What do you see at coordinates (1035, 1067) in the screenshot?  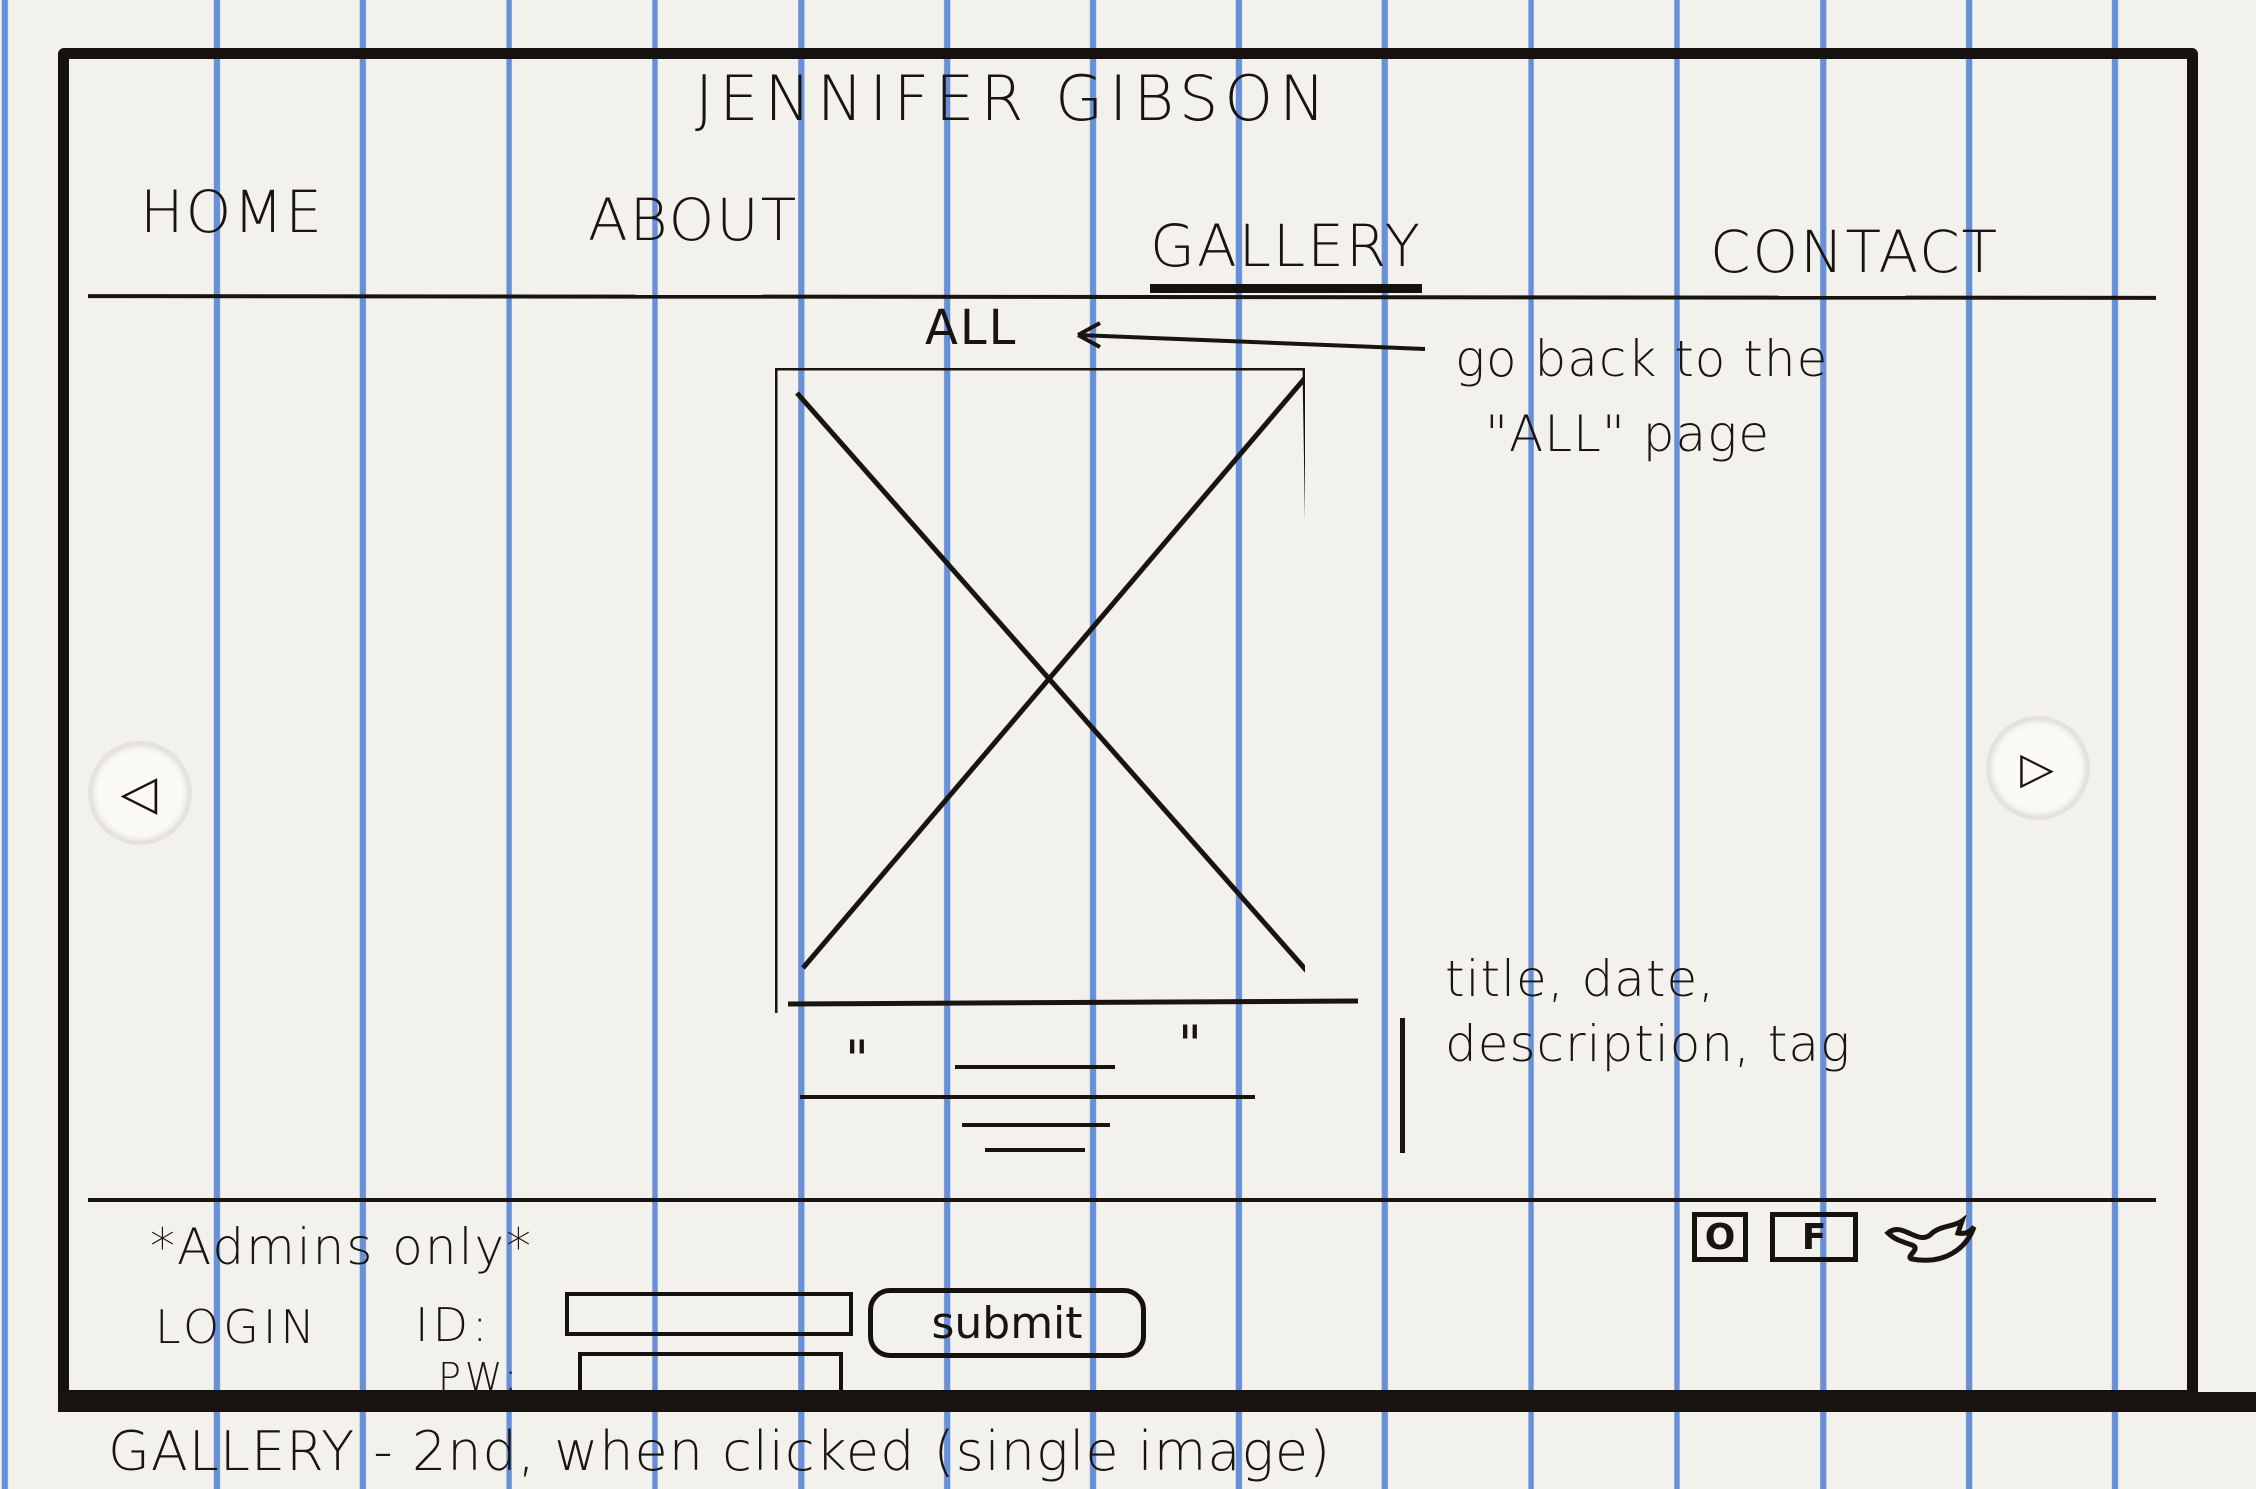 I see `caption-title-line` at bounding box center [1035, 1067].